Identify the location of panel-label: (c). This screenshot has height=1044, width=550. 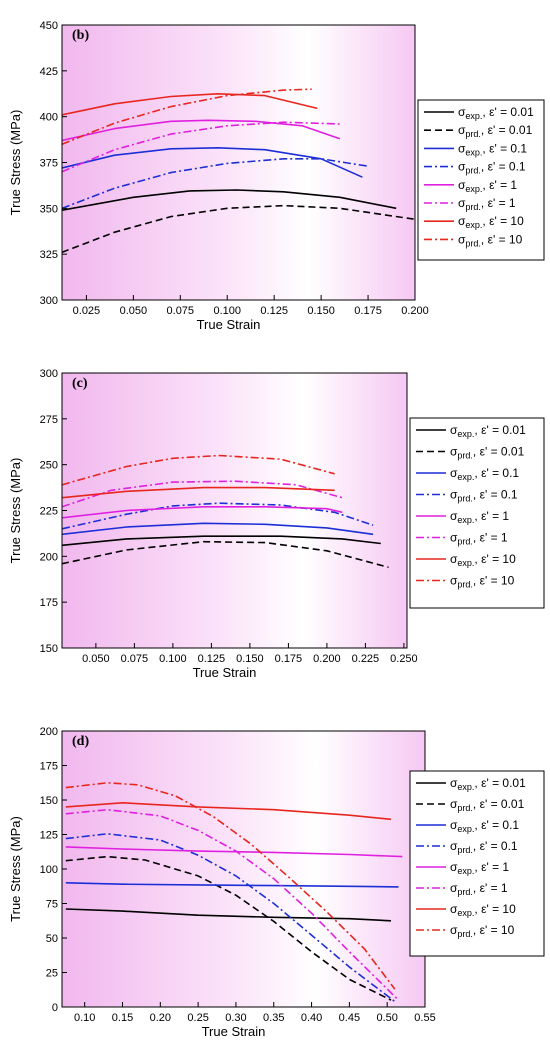
(80, 383).